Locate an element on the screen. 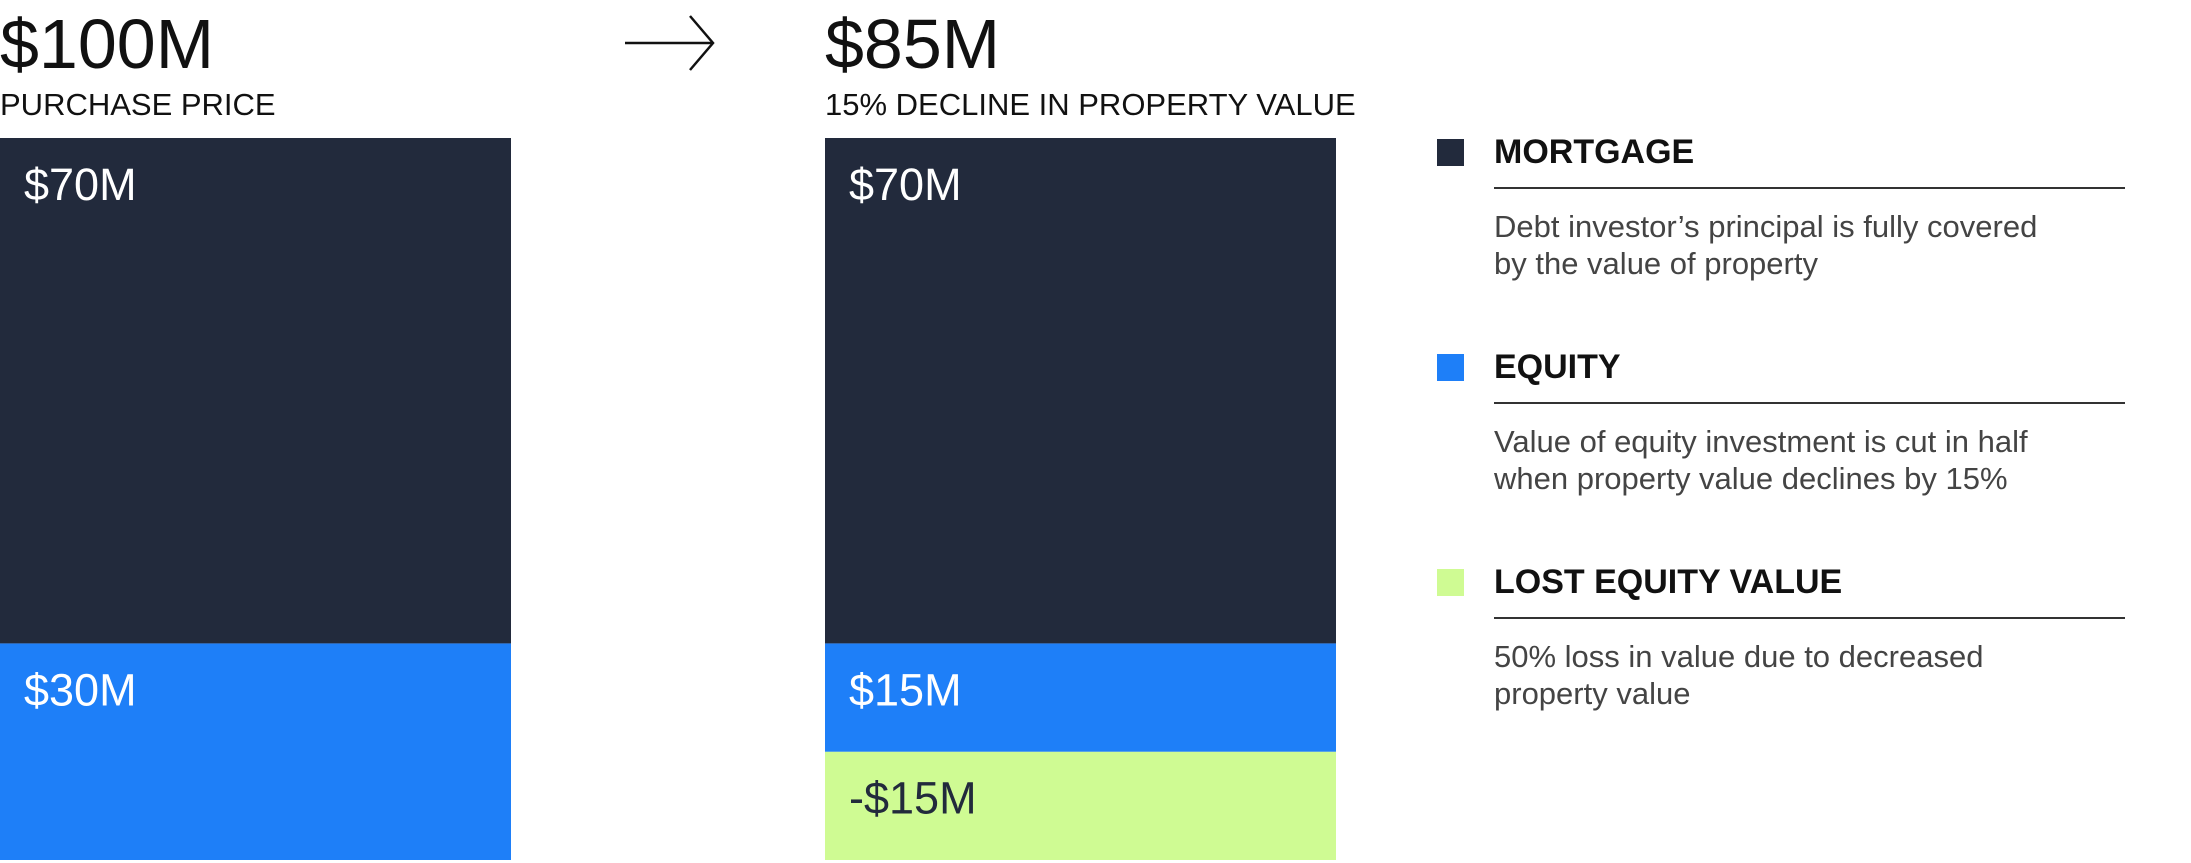 The width and height of the screenshot is (2191, 863). value-label: $15M is located at coordinates (905, 689).